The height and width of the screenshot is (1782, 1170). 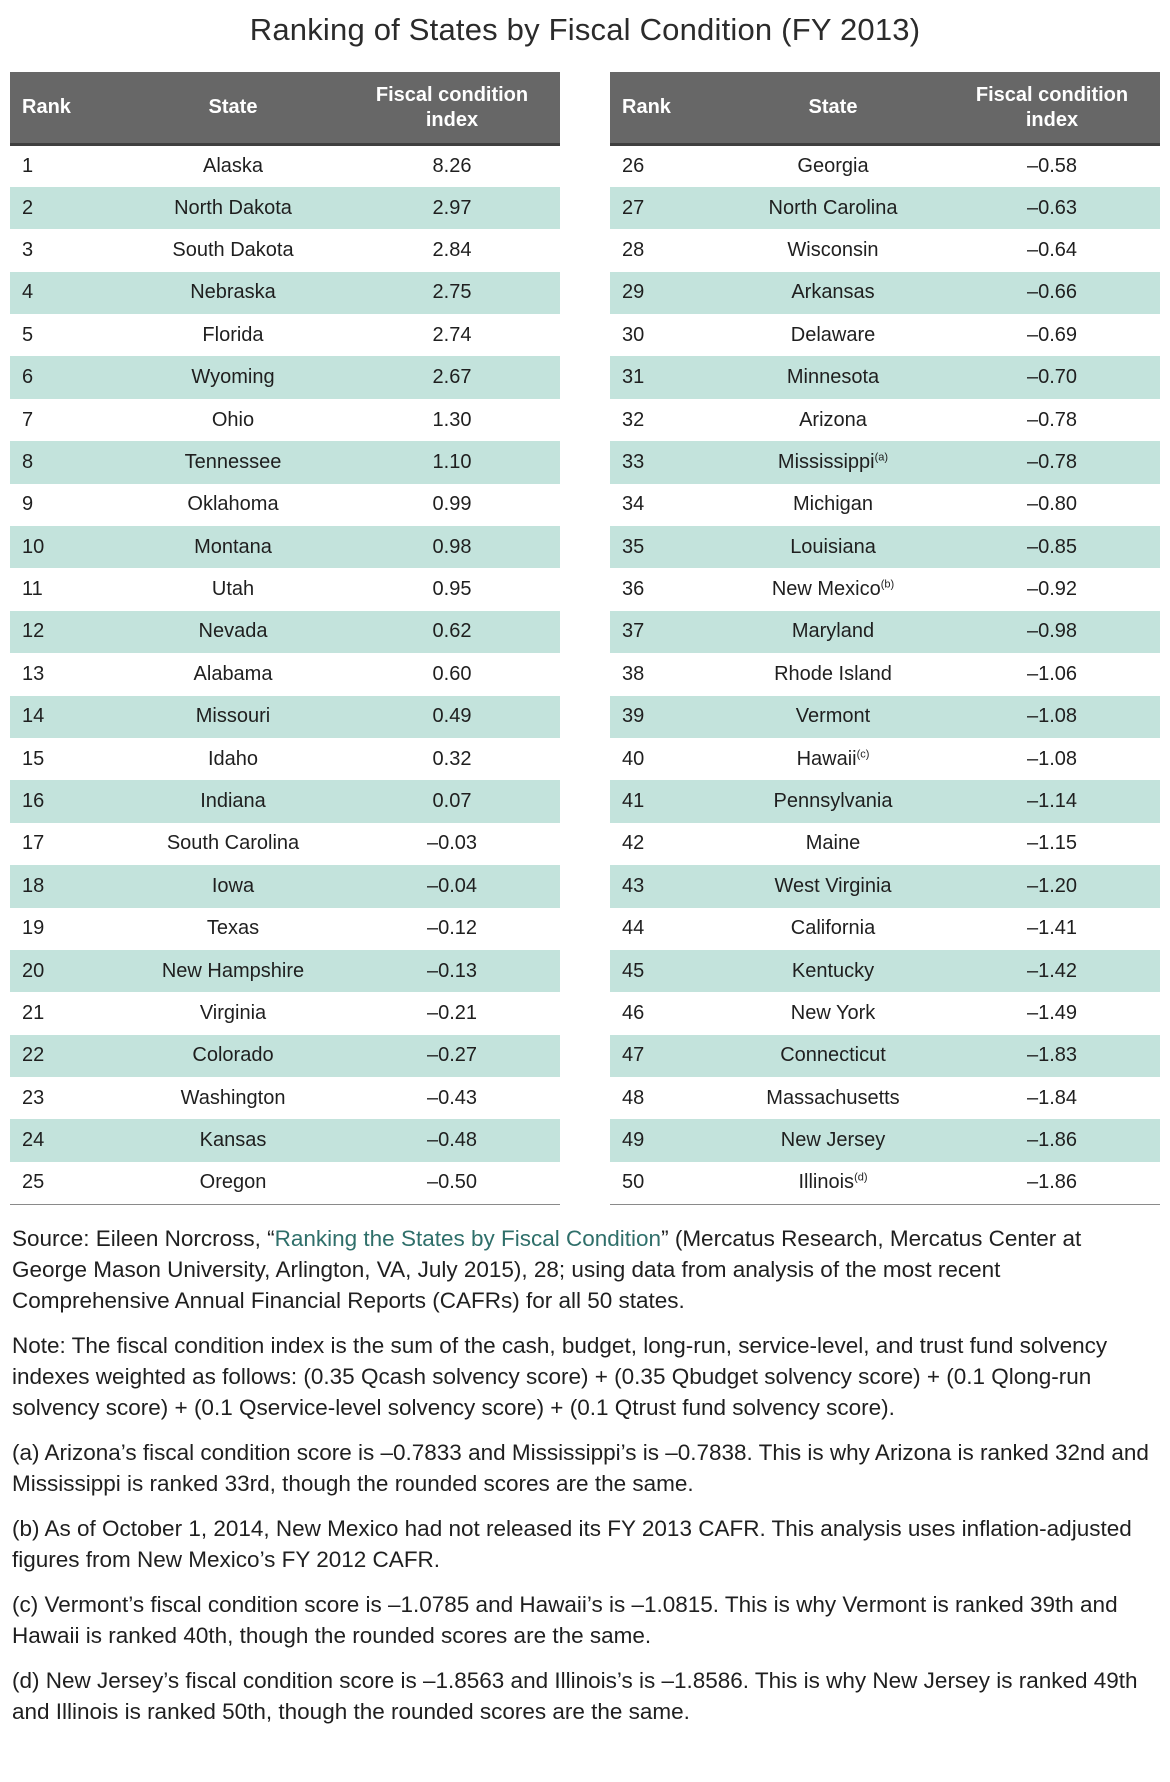 What do you see at coordinates (233, 759) in the screenshot?
I see `state-cell: Idaho` at bounding box center [233, 759].